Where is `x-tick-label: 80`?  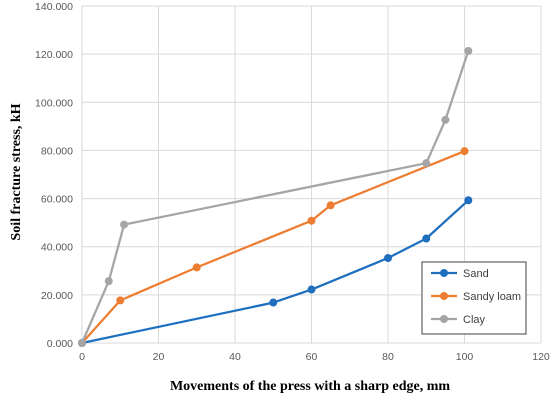
x-tick-label: 80 is located at coordinates (388, 357).